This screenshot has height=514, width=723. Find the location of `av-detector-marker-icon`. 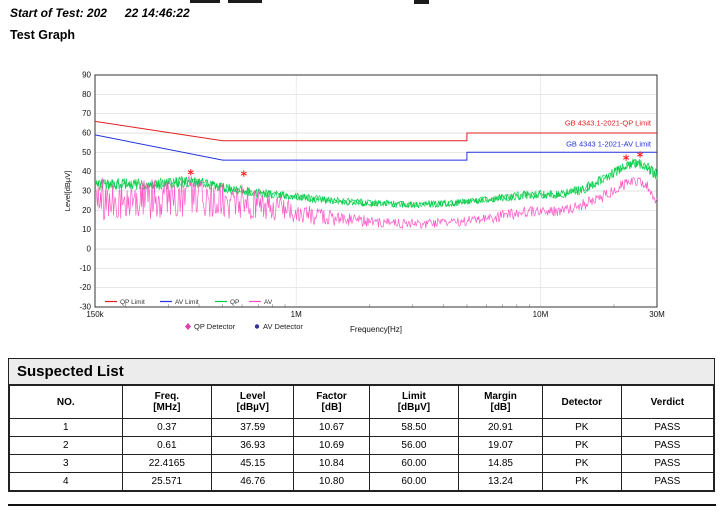

av-detector-marker-icon is located at coordinates (257, 326).